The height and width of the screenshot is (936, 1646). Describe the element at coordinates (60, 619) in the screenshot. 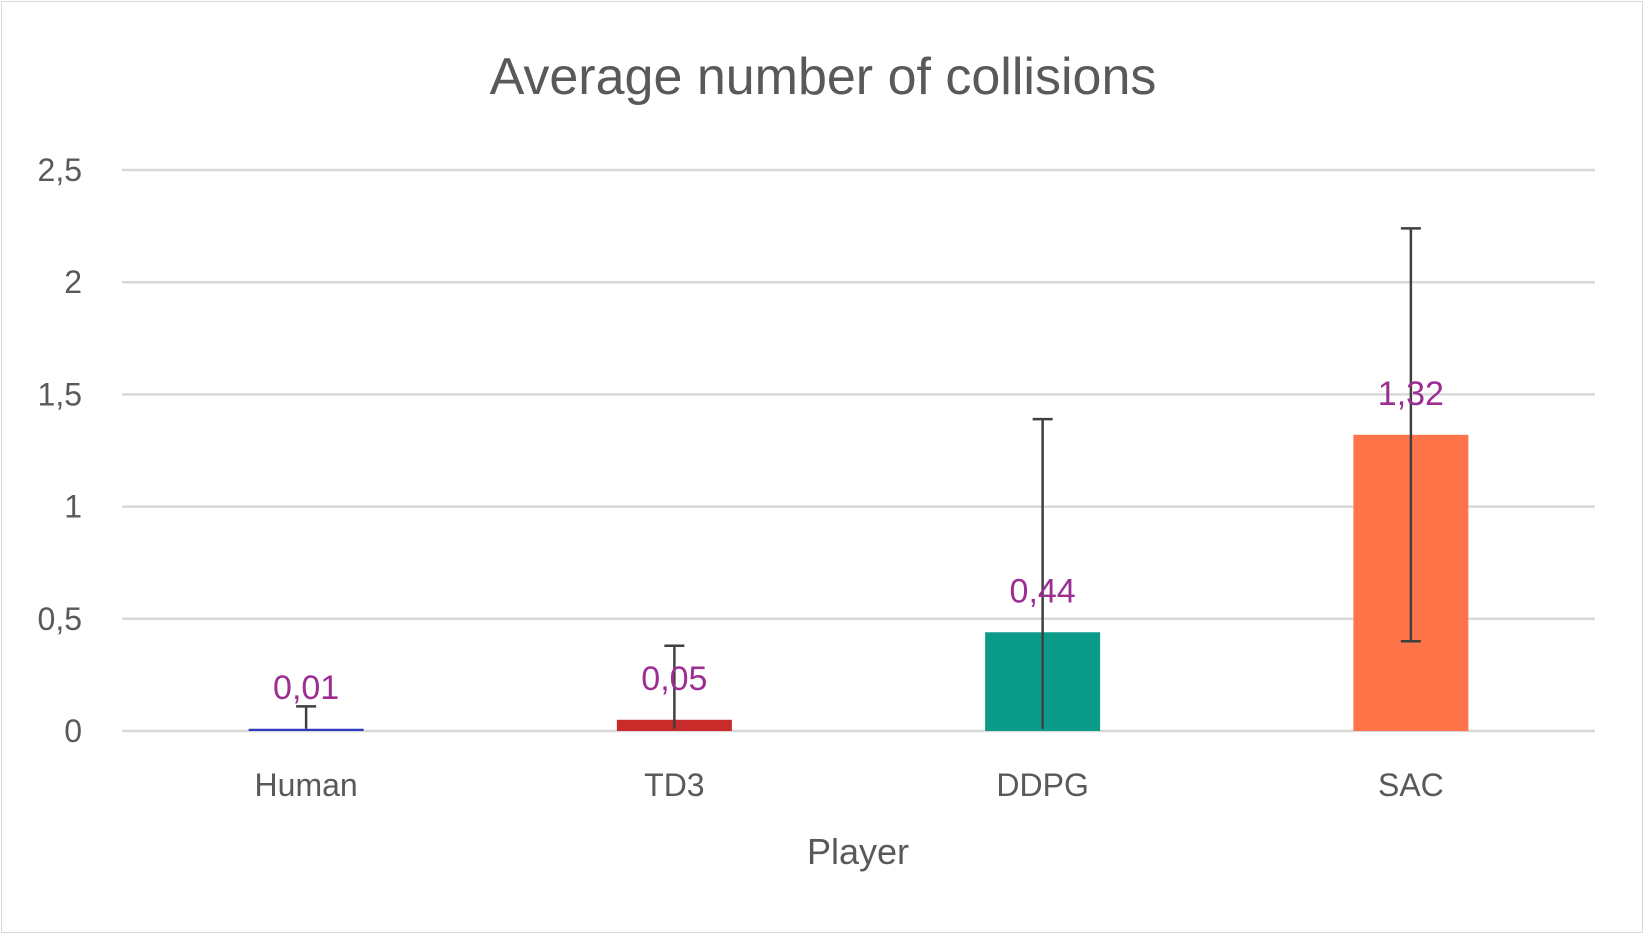

I see `y-tick-label: 0,5` at that location.